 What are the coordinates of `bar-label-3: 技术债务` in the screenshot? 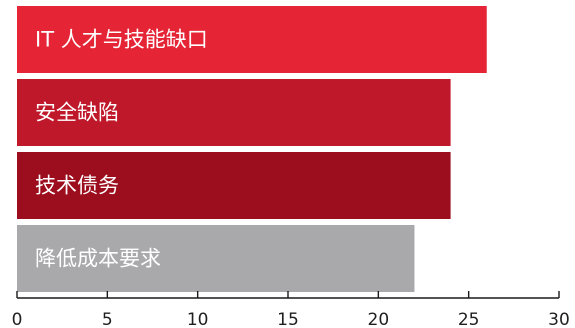 It's located at (77, 186).